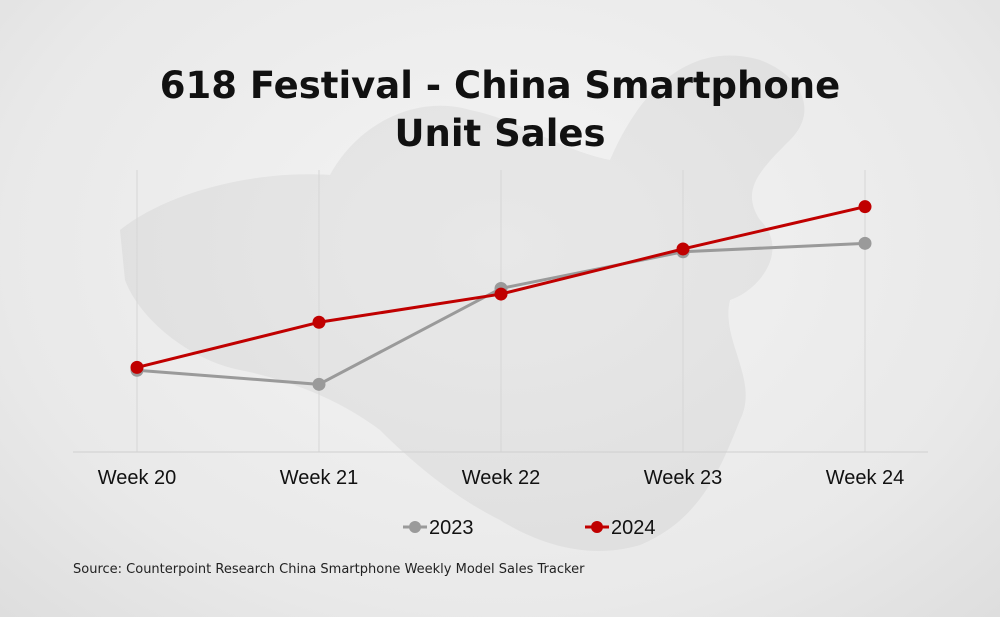 Image resolution: width=1000 pixels, height=617 pixels. What do you see at coordinates (499, 133) in the screenshot?
I see `chart-title-line-2: Unit Sales` at bounding box center [499, 133].